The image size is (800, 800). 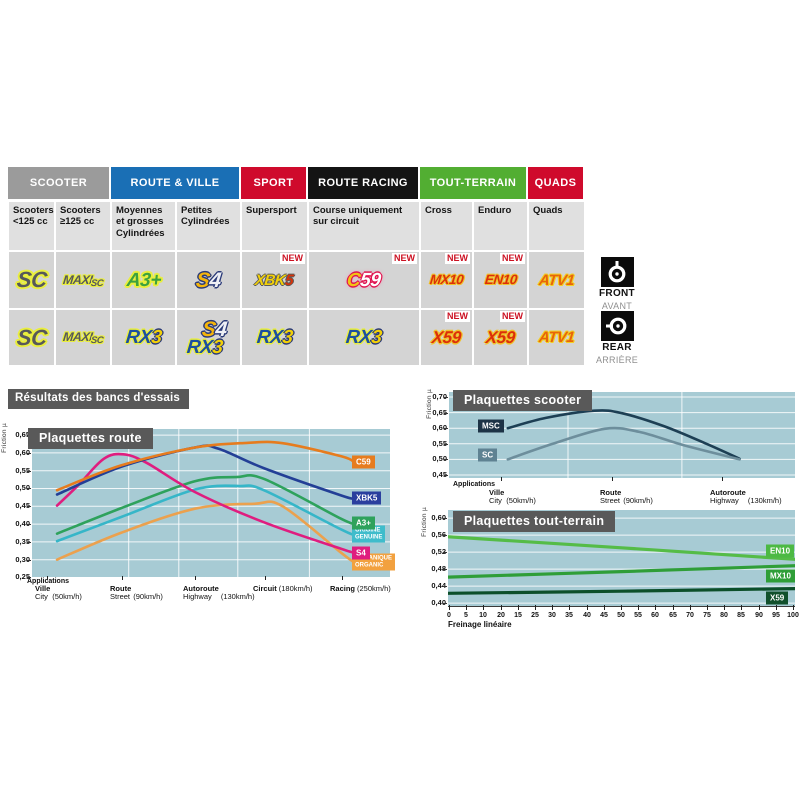 What do you see at coordinates (143, 280) in the screenshot?
I see `product-cell-front-a3: A3+` at bounding box center [143, 280].